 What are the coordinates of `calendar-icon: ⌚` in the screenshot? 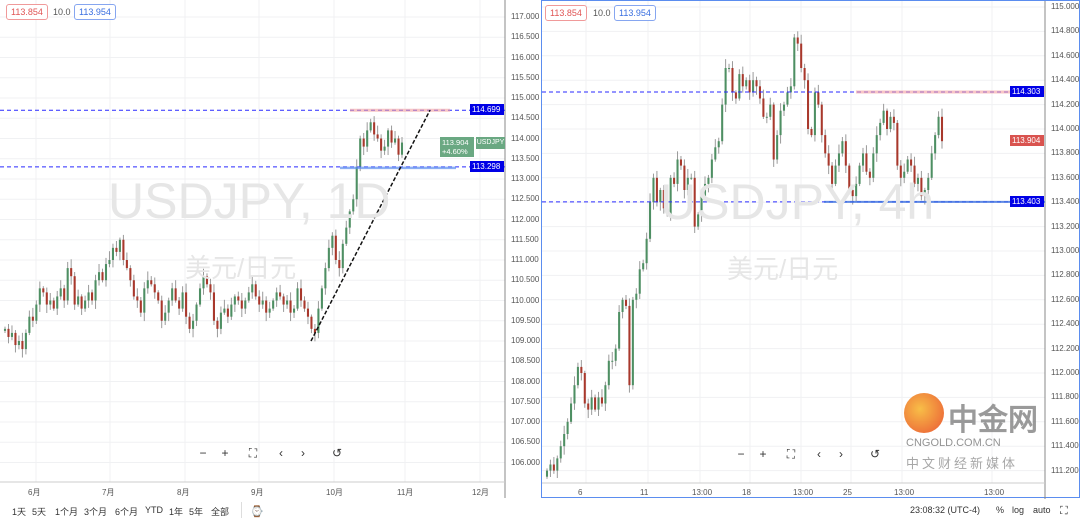 It's located at (257, 512).